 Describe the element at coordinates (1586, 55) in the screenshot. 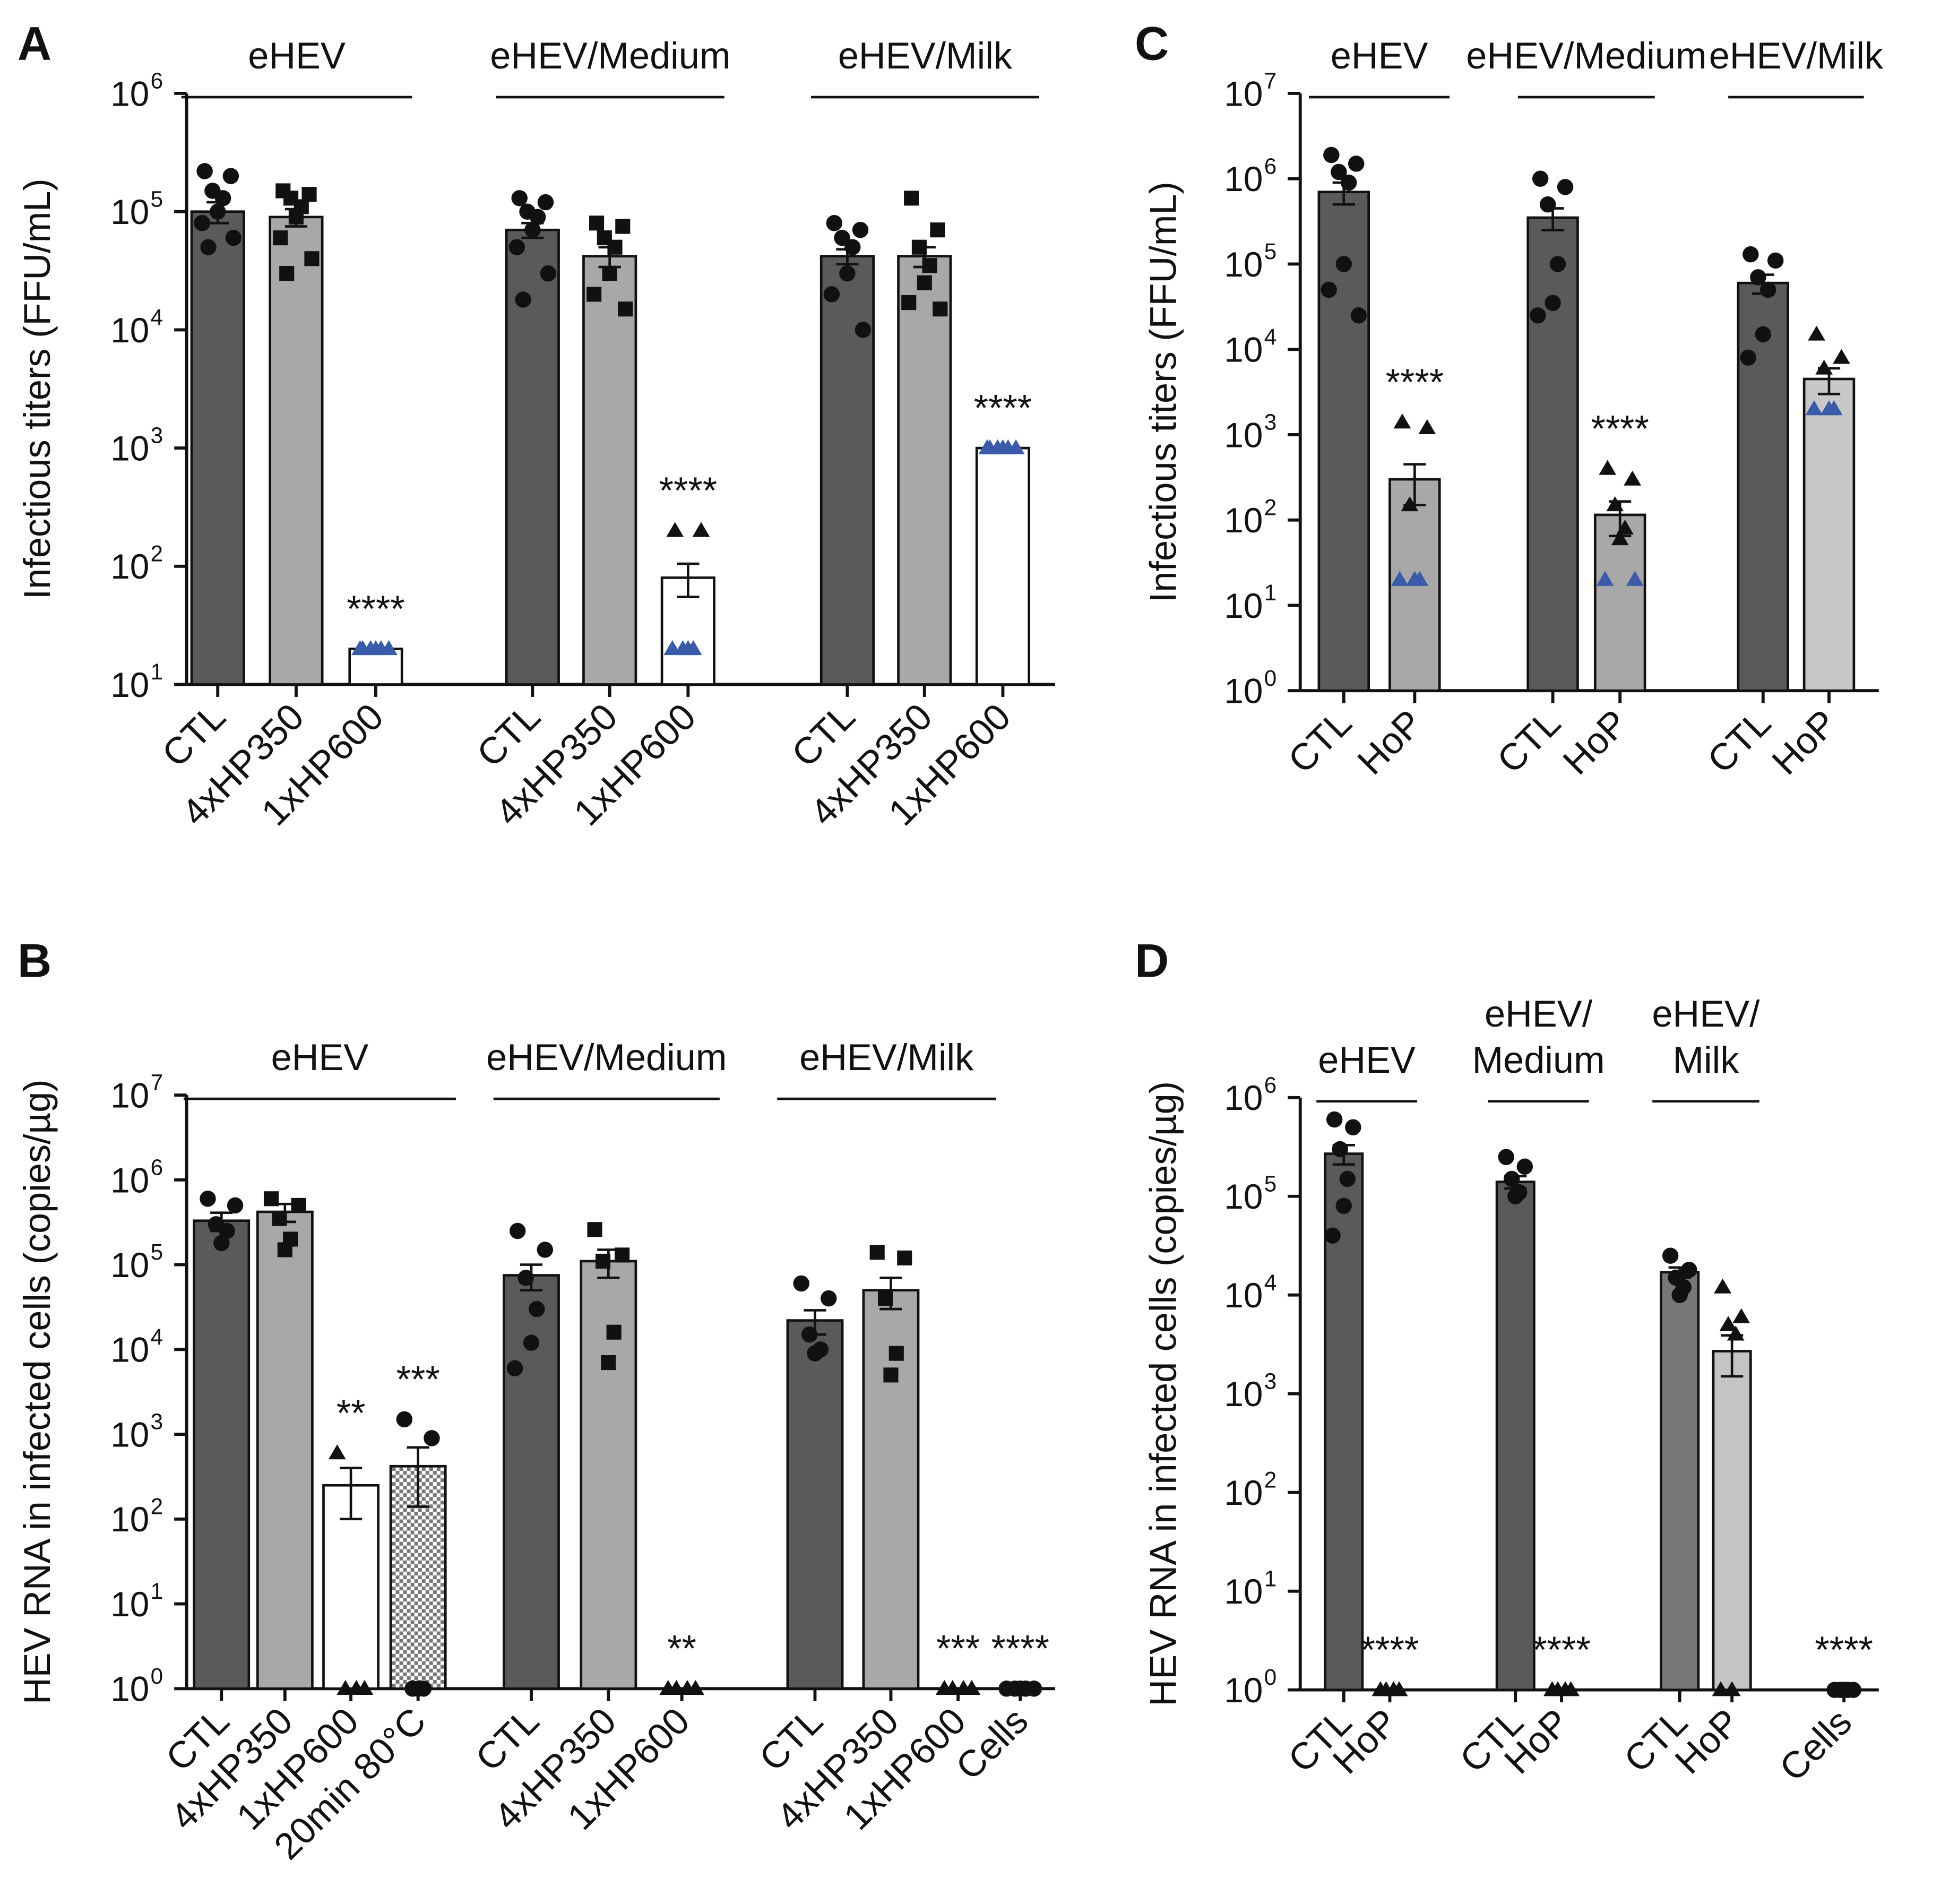

I see `group-label: eHEV/Medium` at that location.